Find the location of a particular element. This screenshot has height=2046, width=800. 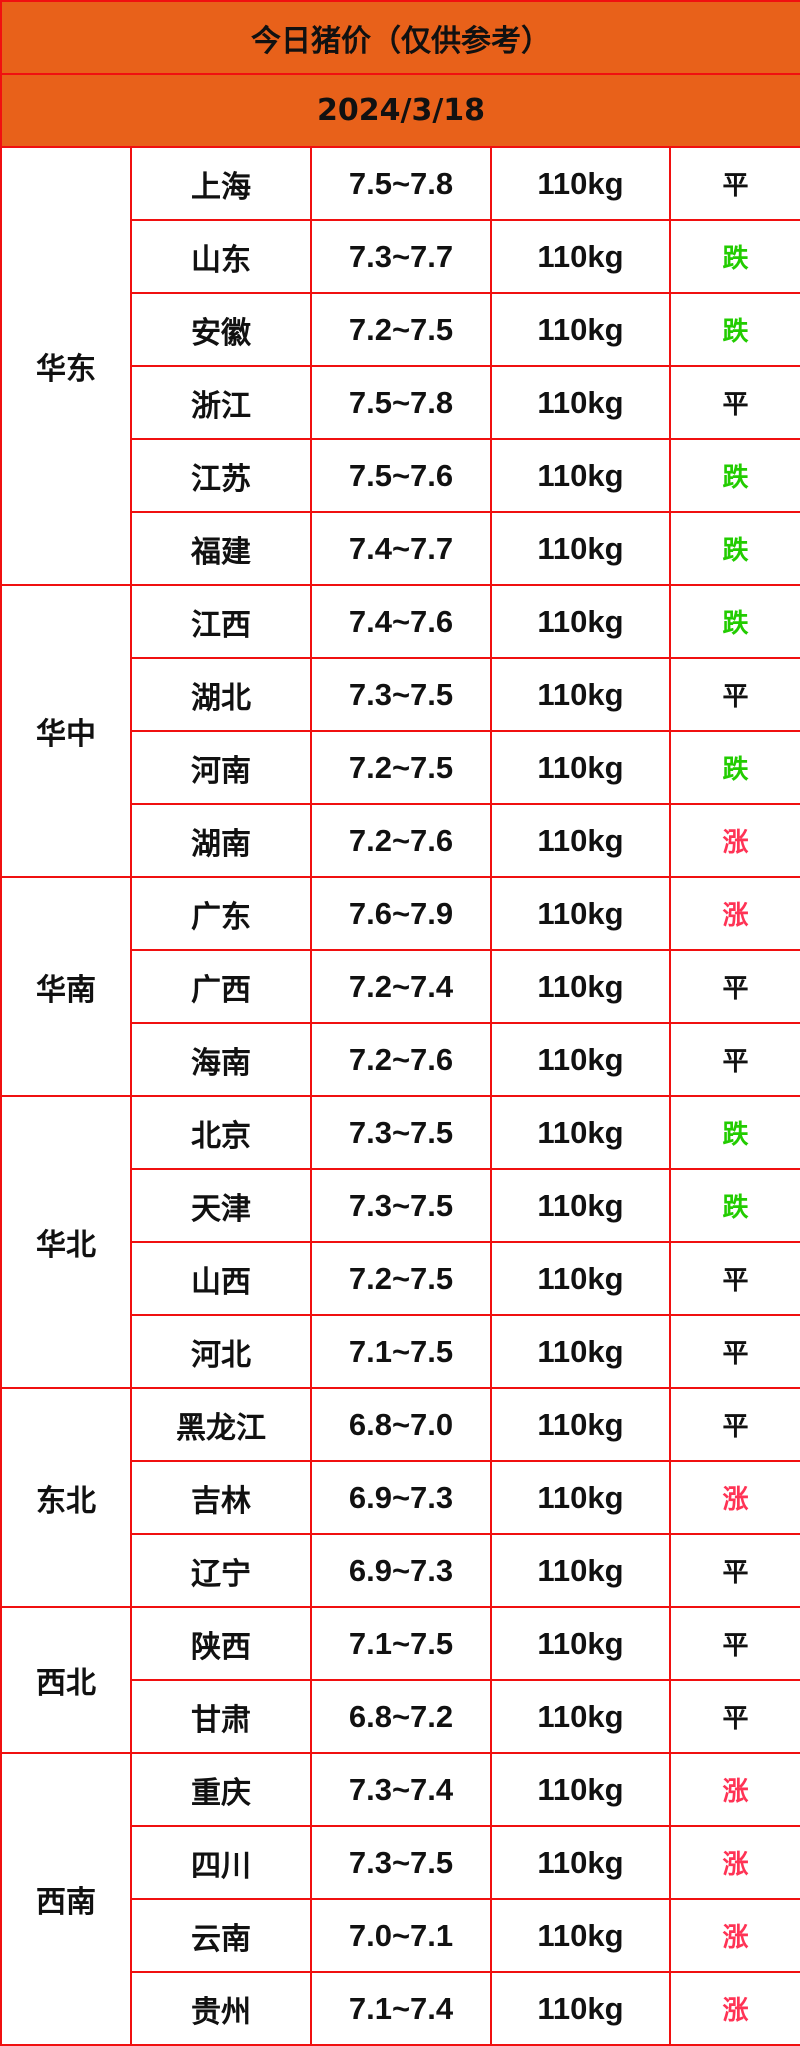

province-cell: 云南 is located at coordinates (221, 1935).